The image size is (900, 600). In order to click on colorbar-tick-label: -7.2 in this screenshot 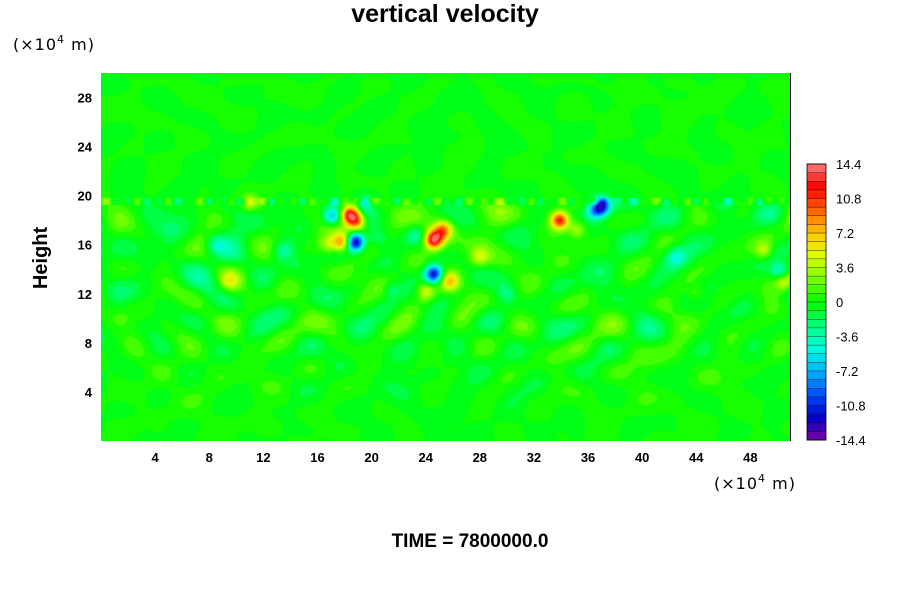, I will do `click(847, 371)`.